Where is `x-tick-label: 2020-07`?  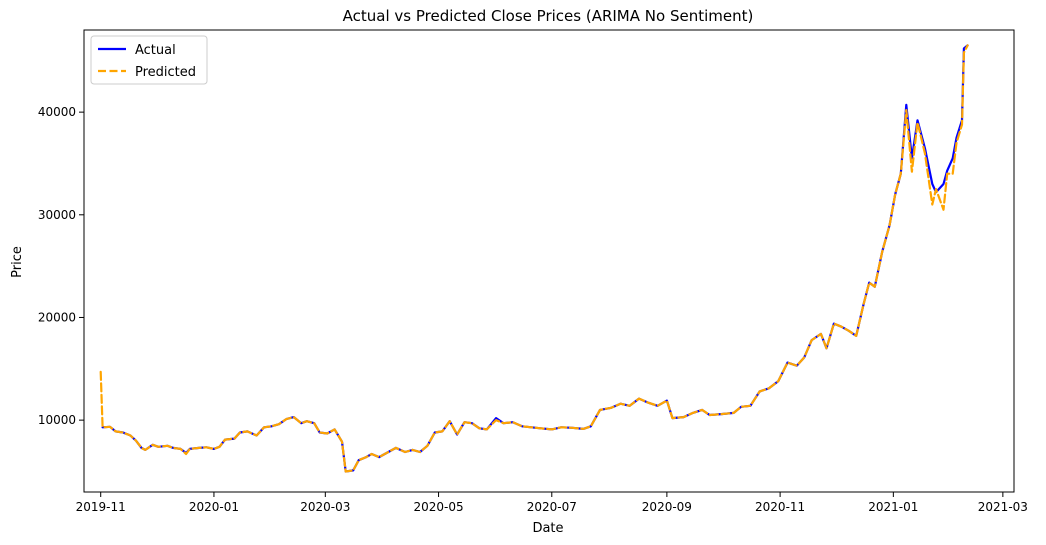
x-tick-label: 2020-07 is located at coordinates (552, 507).